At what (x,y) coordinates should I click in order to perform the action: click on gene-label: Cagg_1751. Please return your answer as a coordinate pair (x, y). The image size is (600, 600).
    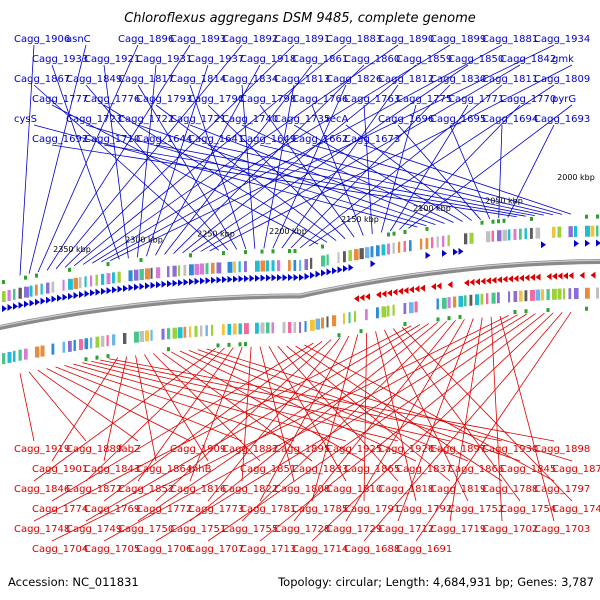
    Looking at the image, I should click on (198, 529).